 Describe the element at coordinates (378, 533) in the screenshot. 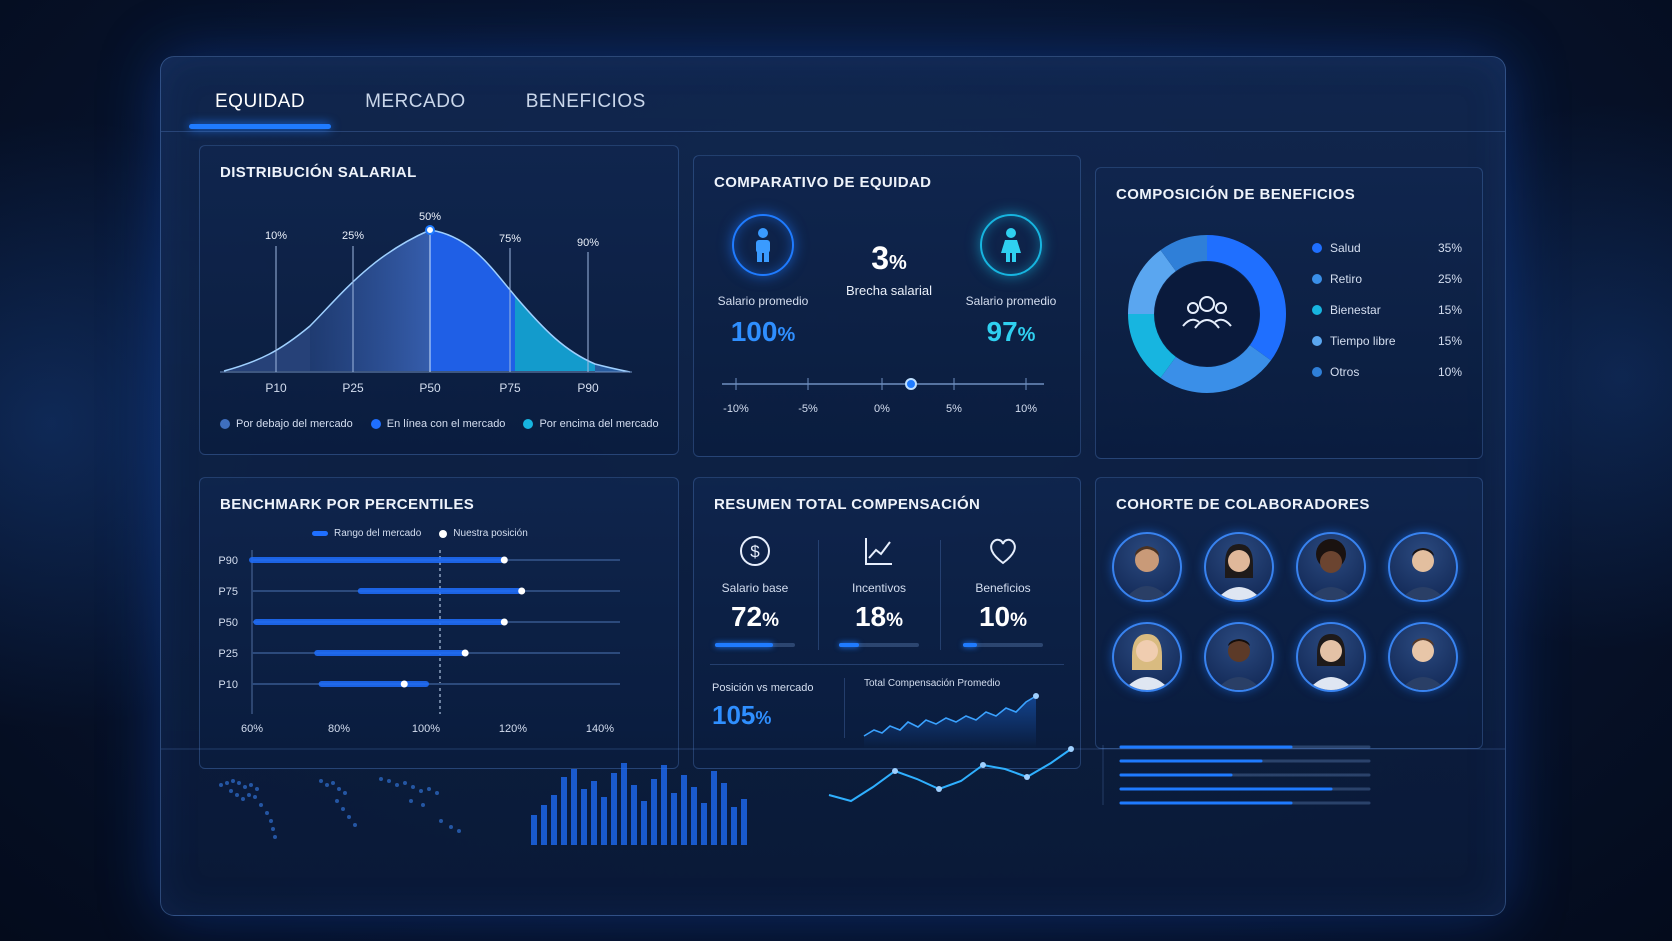

I see `legend-label: Rango del mercado` at that location.